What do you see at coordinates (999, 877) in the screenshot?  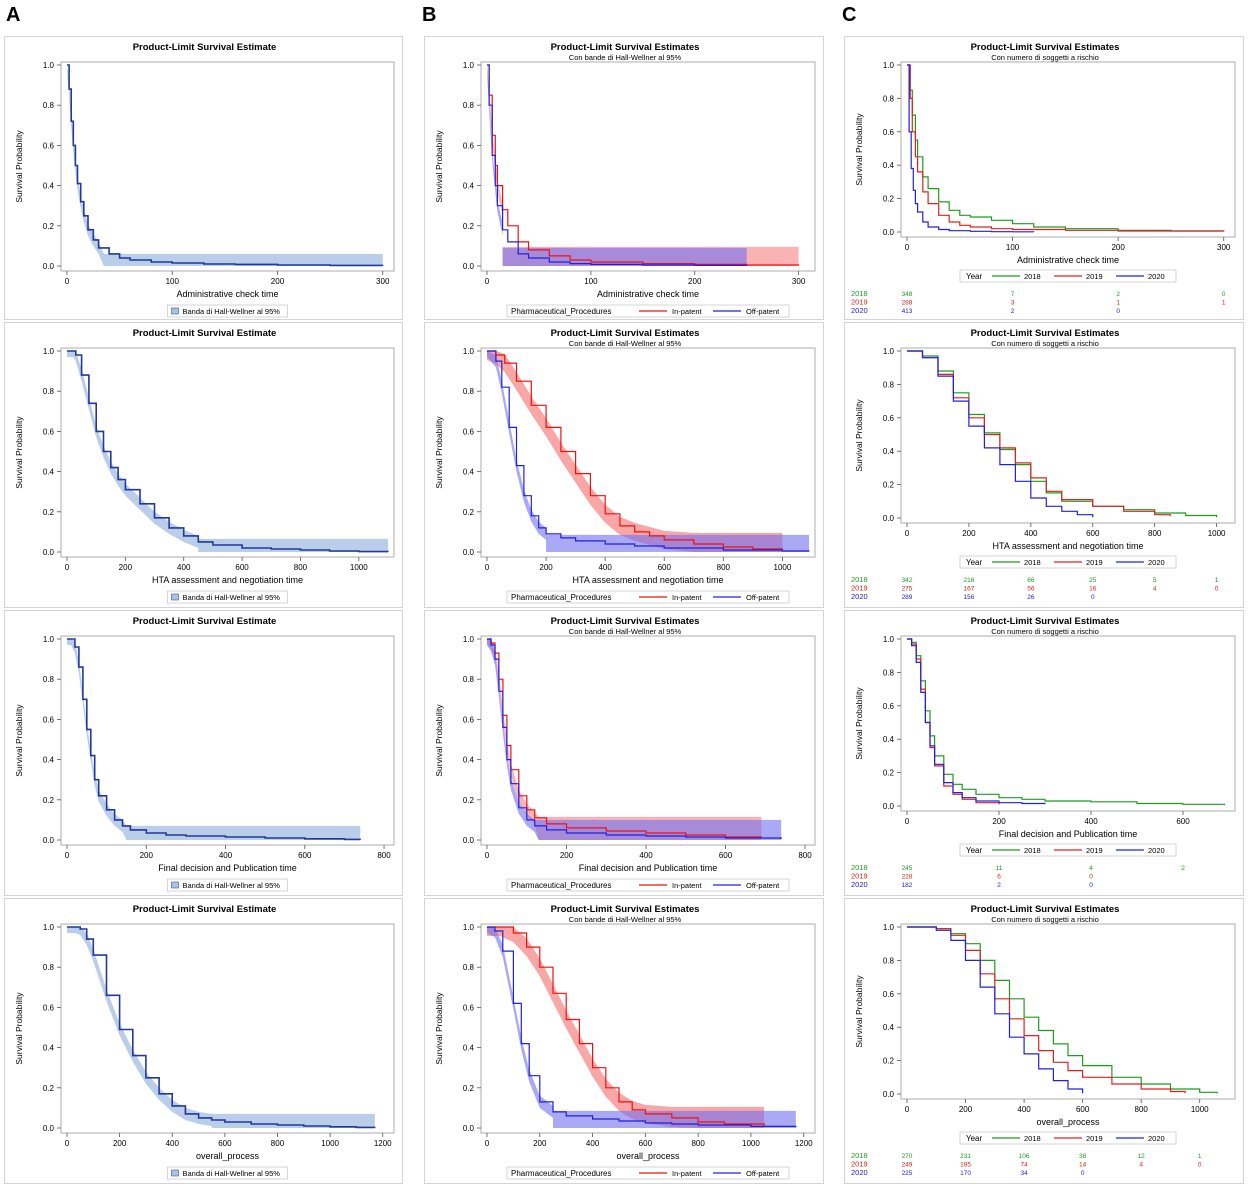 I see `risk-count: 6` at bounding box center [999, 877].